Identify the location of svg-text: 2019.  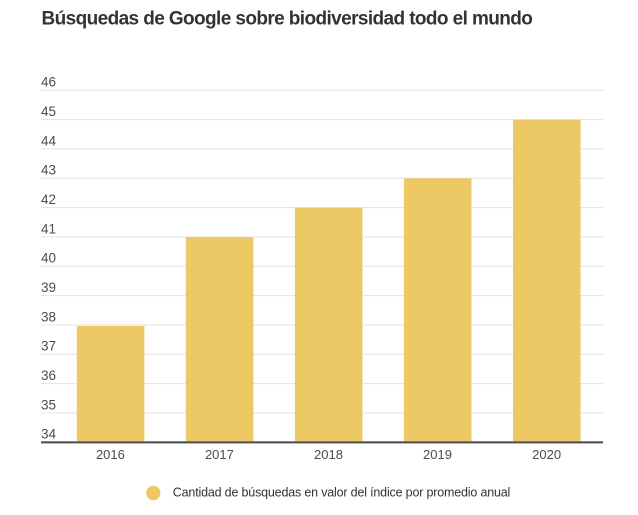
(437, 454).